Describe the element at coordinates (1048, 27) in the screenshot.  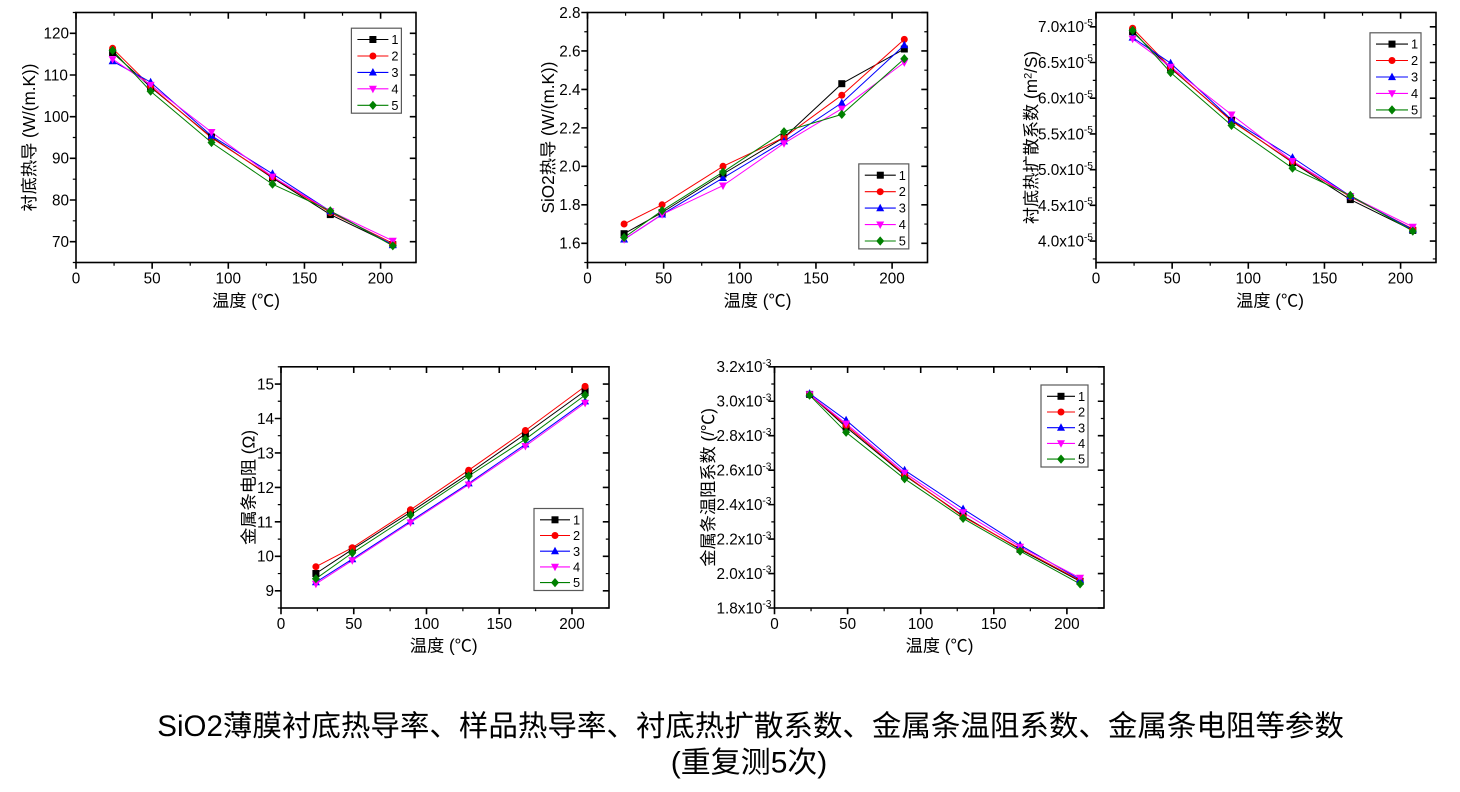
I see `svg-text: 7.0` at that location.